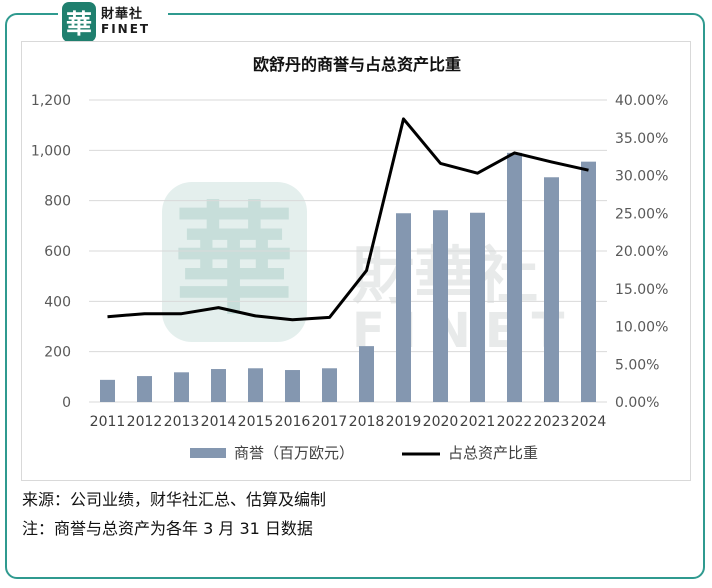  I want to click on source-note: 来源：公司业绩，财华社汇总、估算及编制, so click(174, 499).